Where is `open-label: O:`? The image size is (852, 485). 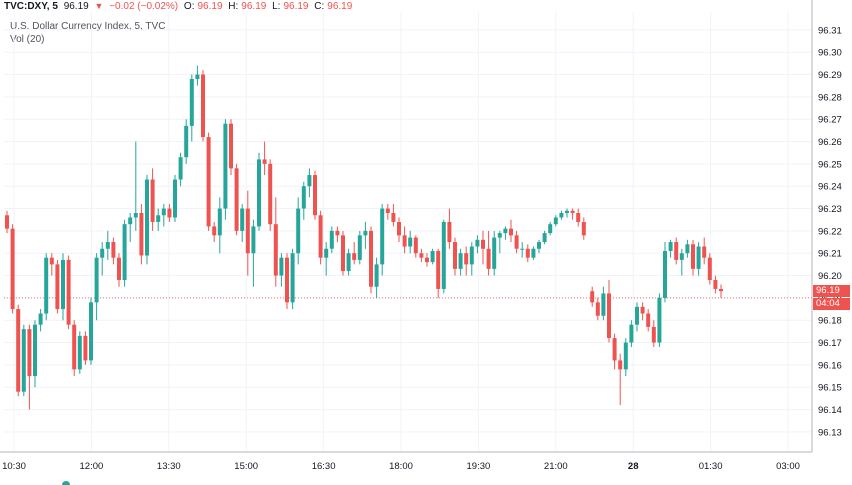
open-label: O: is located at coordinates (189, 6).